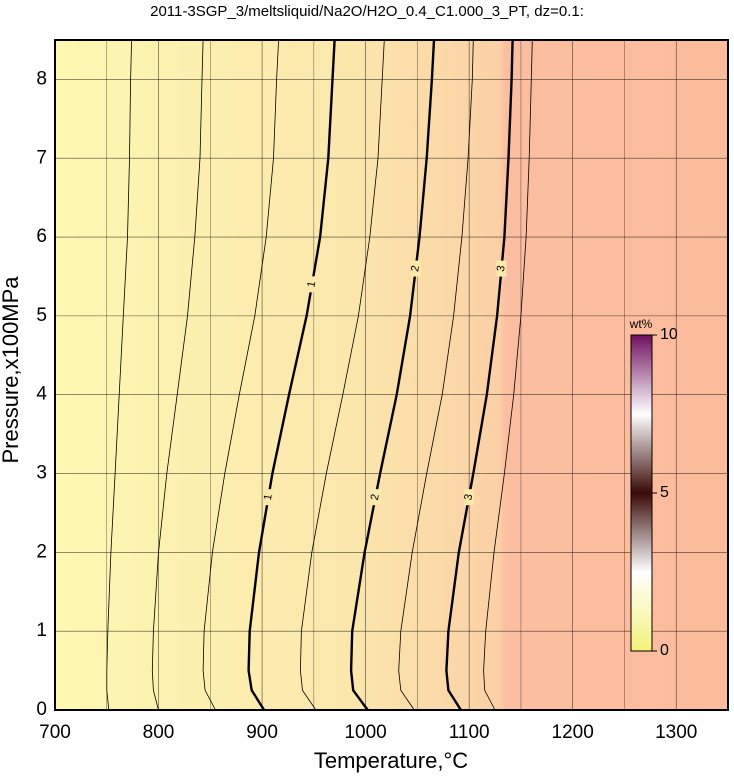 The height and width of the screenshot is (776, 734). I want to click on y-tick-label: 5, so click(41, 315).